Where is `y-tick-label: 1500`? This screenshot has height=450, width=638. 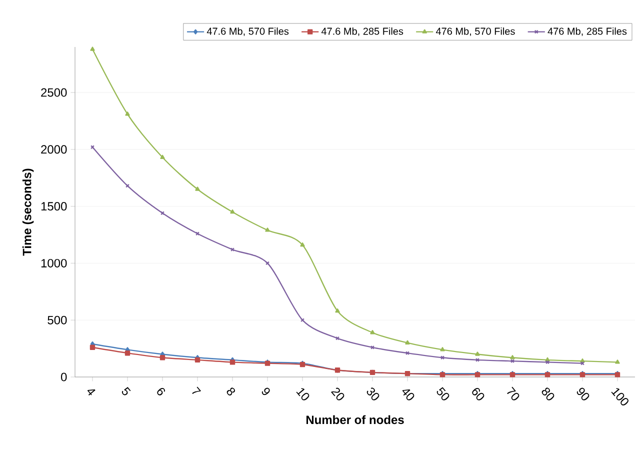
y-tick-label: 1500 is located at coordinates (54, 206).